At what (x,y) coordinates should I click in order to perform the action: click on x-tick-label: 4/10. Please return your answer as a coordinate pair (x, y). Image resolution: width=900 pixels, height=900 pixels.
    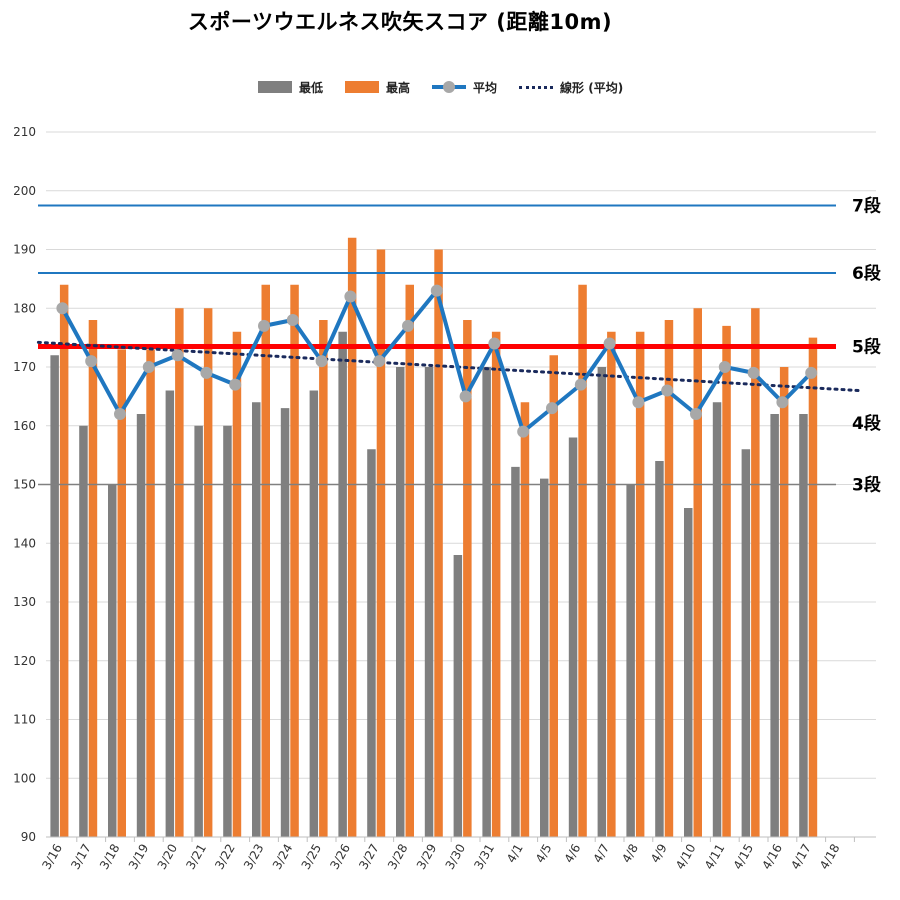
    Looking at the image, I should click on (686, 857).